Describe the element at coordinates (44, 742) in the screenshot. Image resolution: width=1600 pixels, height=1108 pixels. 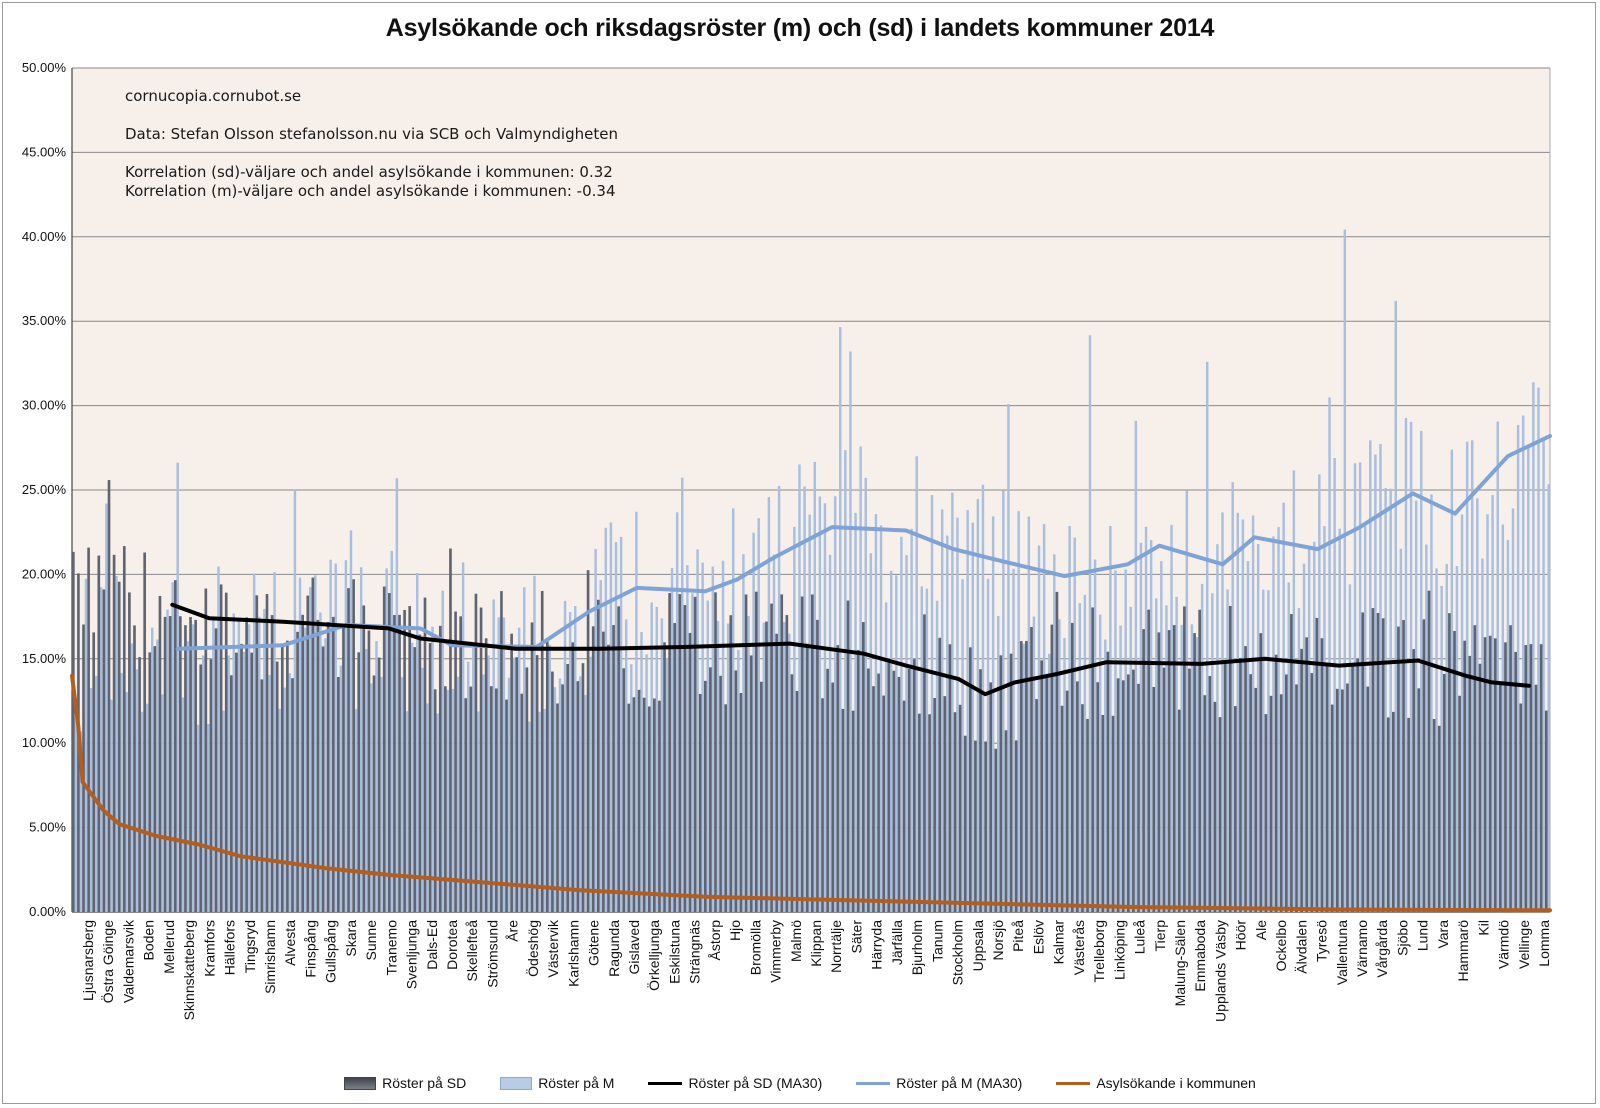
I see `y-tick-label: 10.00%` at that location.